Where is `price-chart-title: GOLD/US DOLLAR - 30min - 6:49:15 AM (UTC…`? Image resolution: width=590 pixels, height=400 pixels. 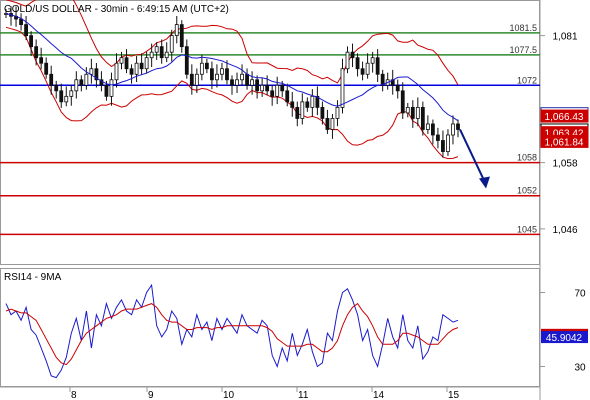
price-chart-title: GOLD/US DOLLAR - 30min - 6:49:15 AM (UTC… is located at coordinates (116, 9).